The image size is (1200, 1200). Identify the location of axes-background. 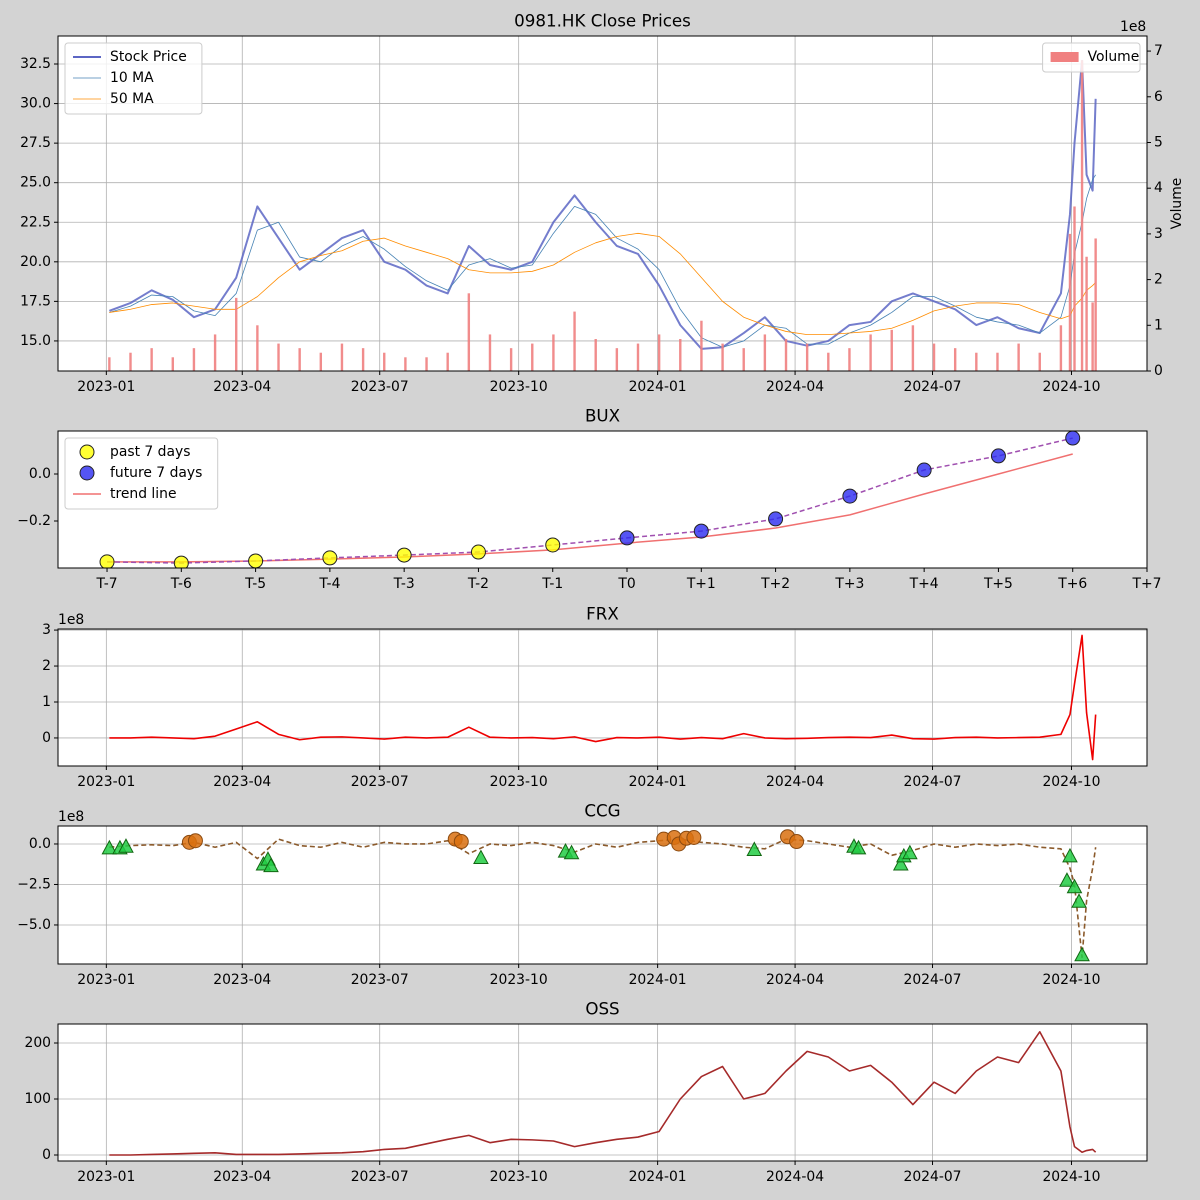
(602, 499).